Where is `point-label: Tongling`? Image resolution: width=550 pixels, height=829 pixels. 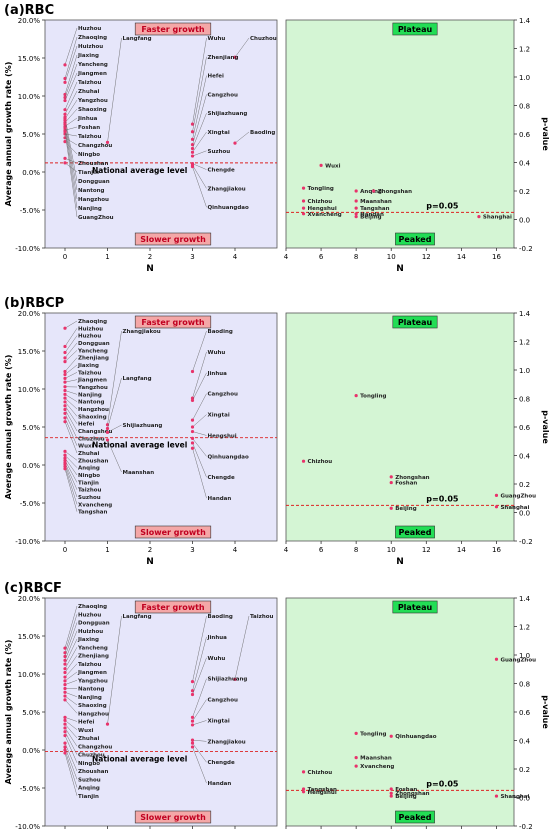 point-label: Tongling is located at coordinates (321, 189).